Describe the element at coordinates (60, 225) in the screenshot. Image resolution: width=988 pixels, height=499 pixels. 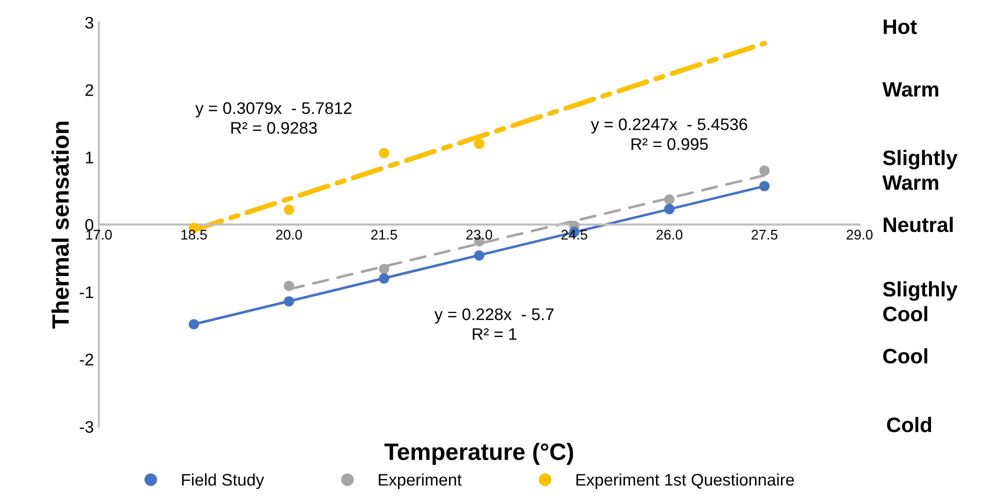
I see `y-axis-title: Thermal sensation` at that location.